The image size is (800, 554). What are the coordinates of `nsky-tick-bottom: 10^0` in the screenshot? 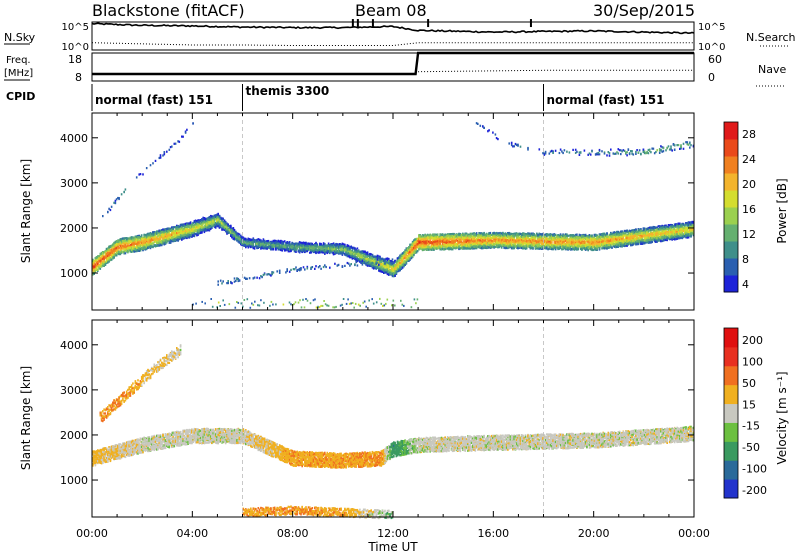 It's located at (75, 47).